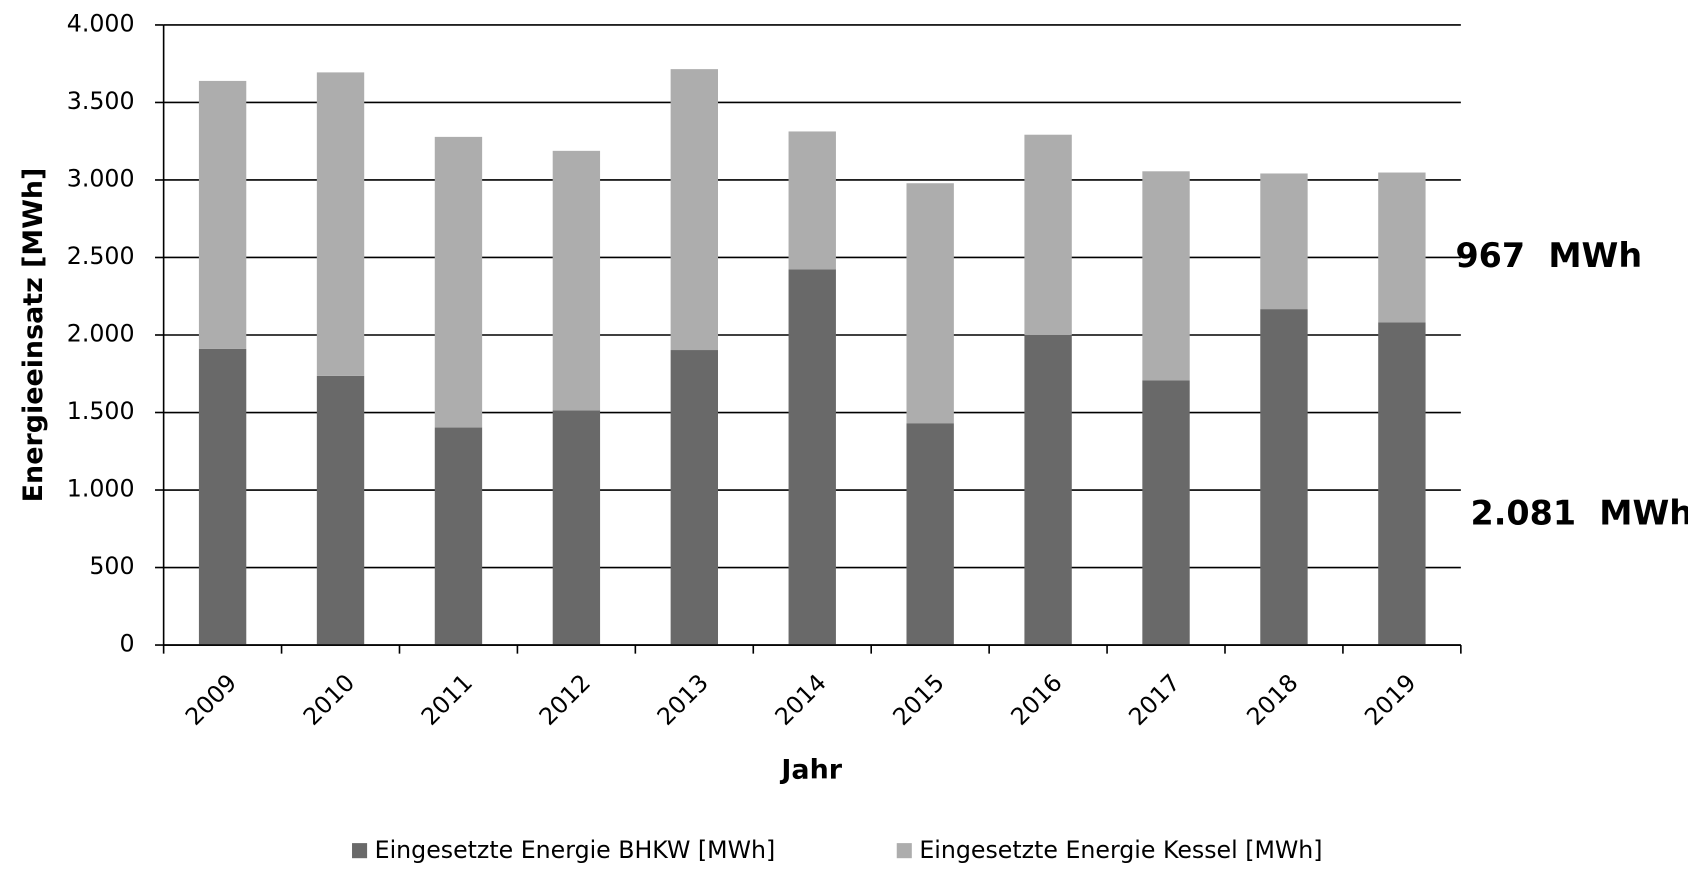  Describe the element at coordinates (211, 700) in the screenshot. I see `x-tick-label: 2009` at that location.